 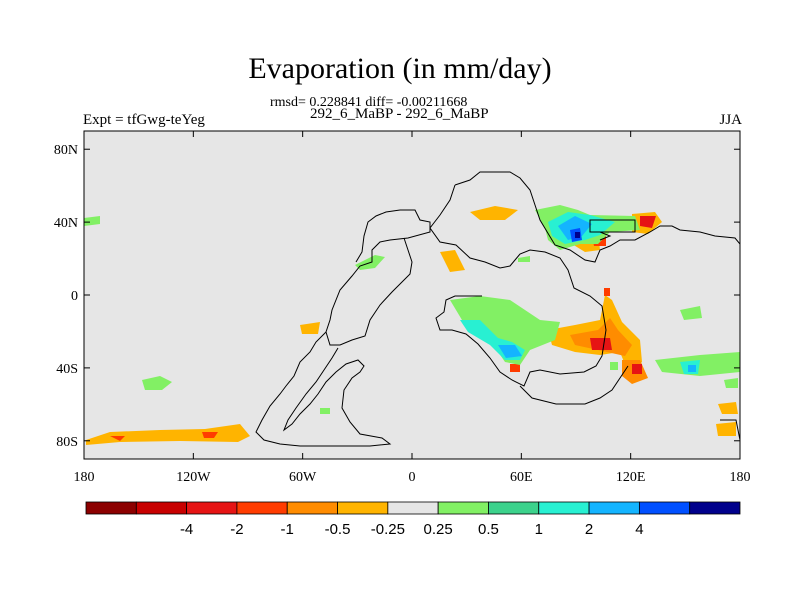 What do you see at coordinates (412, 477) in the screenshot?
I see `x-tick-label: 0` at bounding box center [412, 477].